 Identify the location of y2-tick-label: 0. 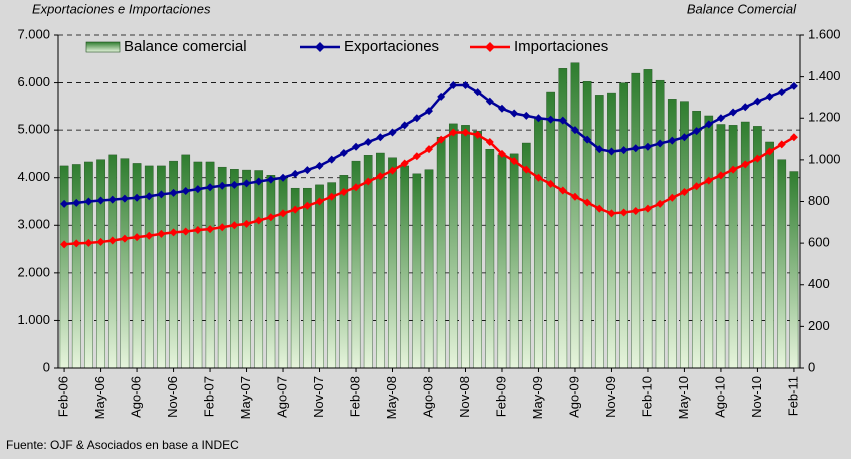
(811, 366).